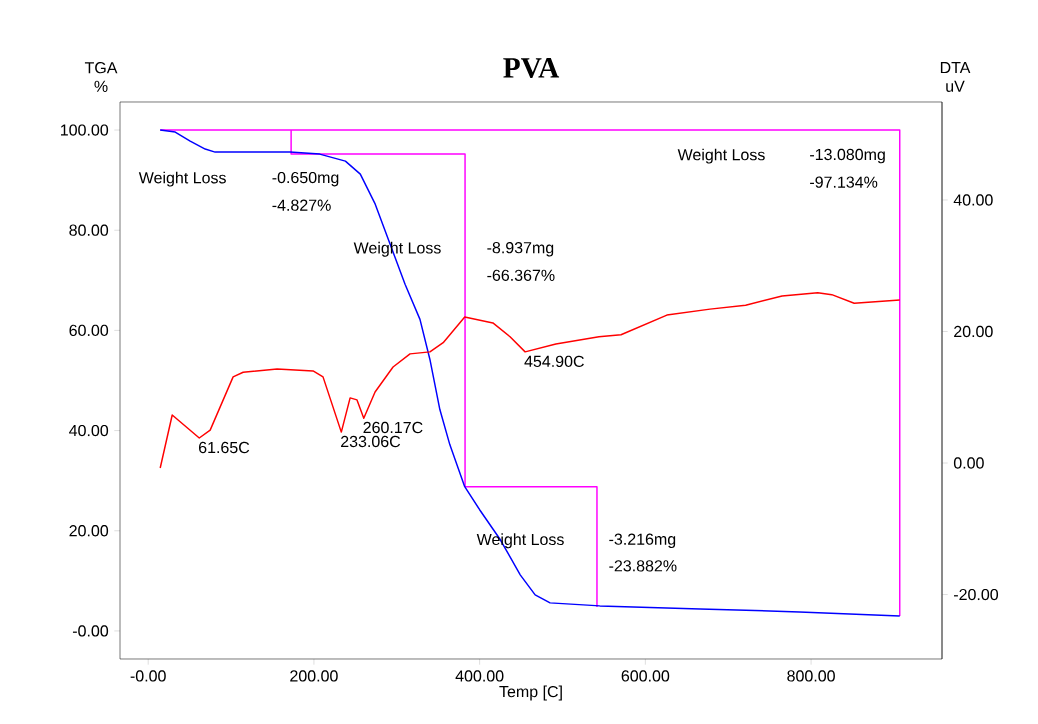 The image size is (1038, 724). Describe the element at coordinates (314, 676) in the screenshot. I see `x-tick-label: 200.00` at that location.